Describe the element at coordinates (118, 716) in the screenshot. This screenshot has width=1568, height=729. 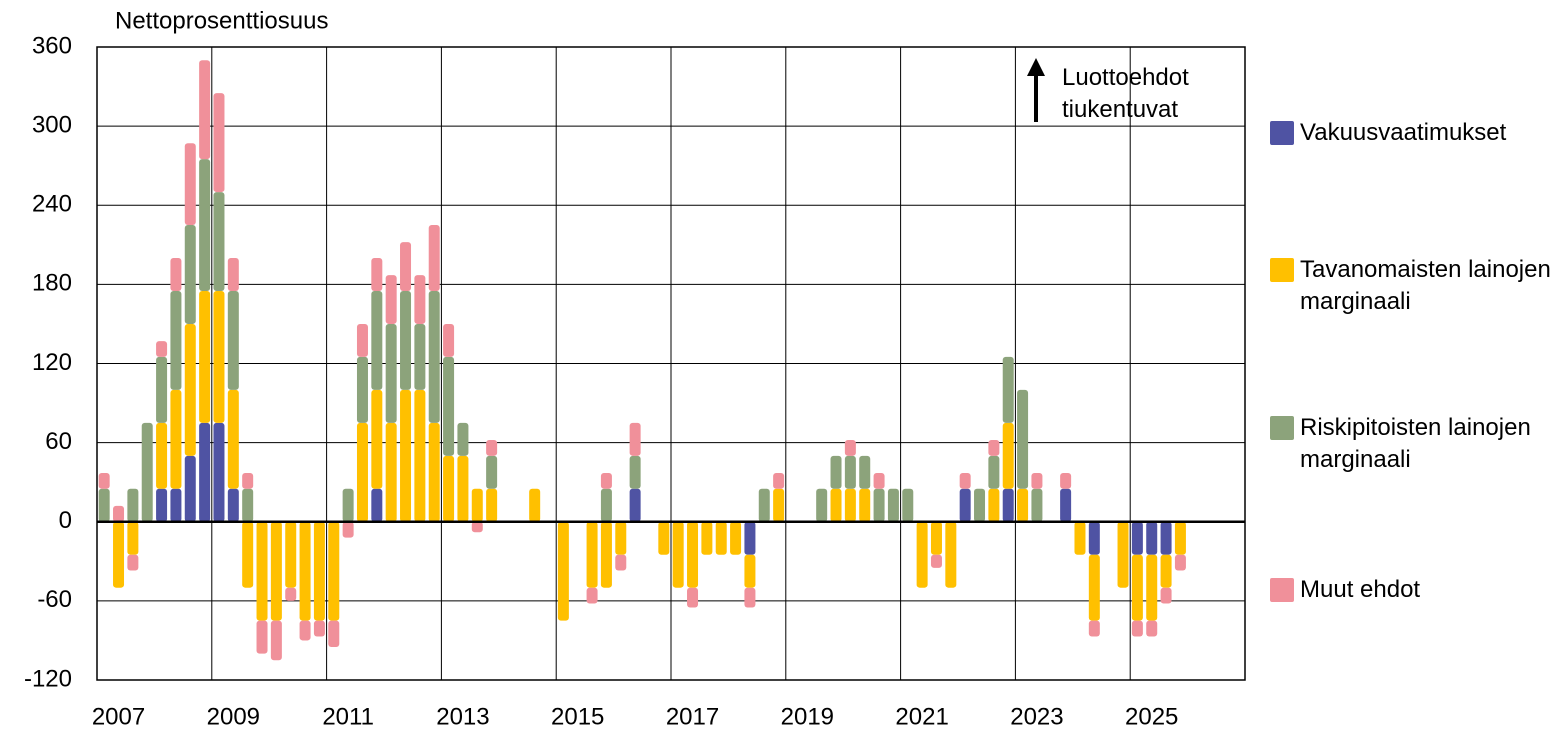
I see `x-tick-label: 2007` at that location.